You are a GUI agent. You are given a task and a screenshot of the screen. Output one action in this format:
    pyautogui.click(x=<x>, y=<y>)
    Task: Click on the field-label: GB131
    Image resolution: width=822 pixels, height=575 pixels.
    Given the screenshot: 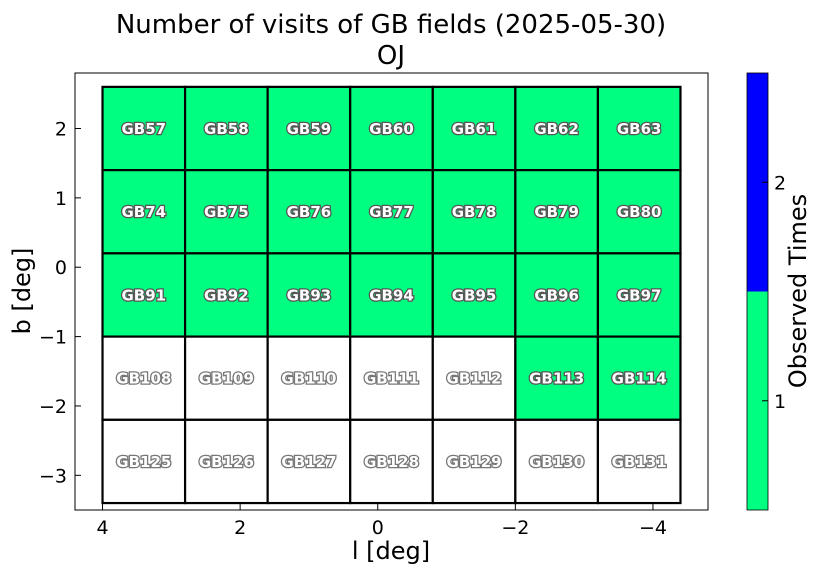 What is the action you would take?
    pyautogui.click(x=639, y=462)
    